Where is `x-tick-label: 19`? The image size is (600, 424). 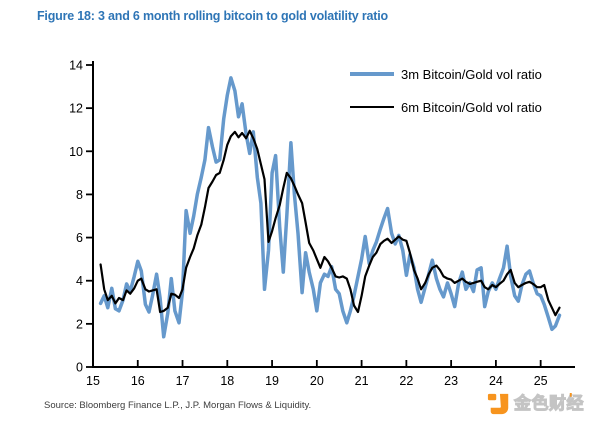 x-tick-label: 19 is located at coordinates (272, 381).